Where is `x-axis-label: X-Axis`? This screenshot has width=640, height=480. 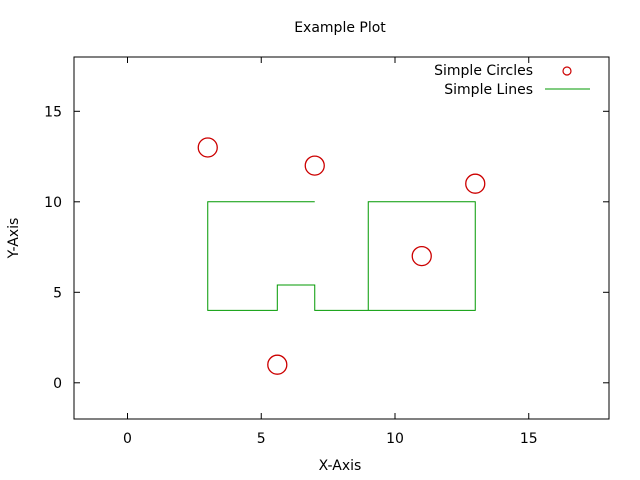
x-axis-label: X-Axis is located at coordinates (340, 466).